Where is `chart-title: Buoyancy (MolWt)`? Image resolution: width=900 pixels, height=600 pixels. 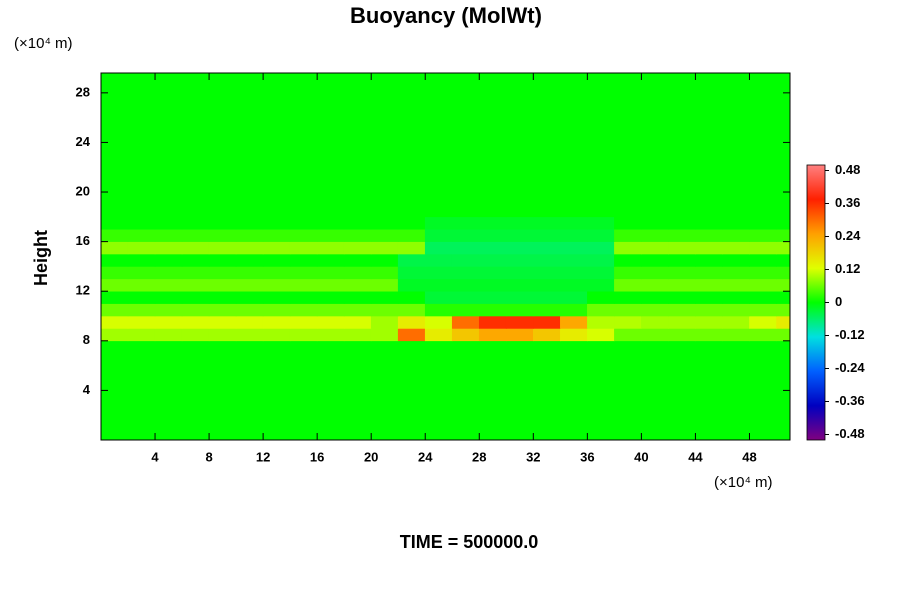 chart-title: Buoyancy (MolWt) is located at coordinates (446, 15).